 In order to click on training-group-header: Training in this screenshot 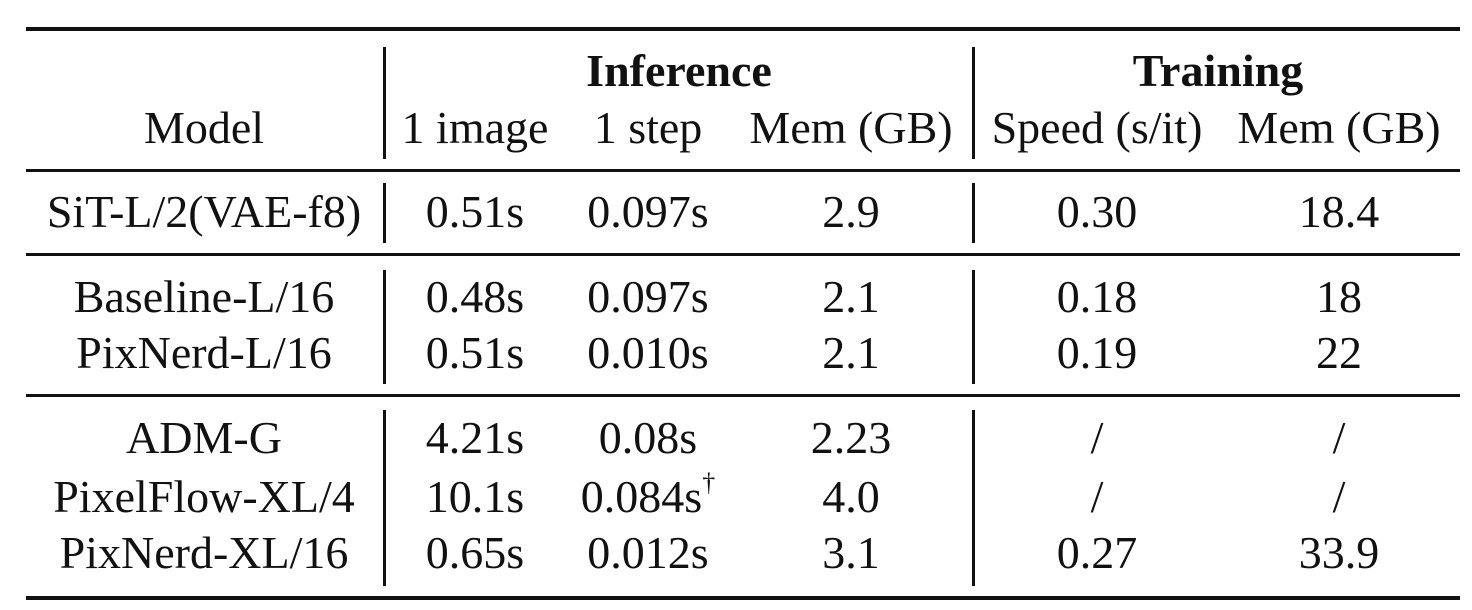, I will do `click(1218, 70)`.